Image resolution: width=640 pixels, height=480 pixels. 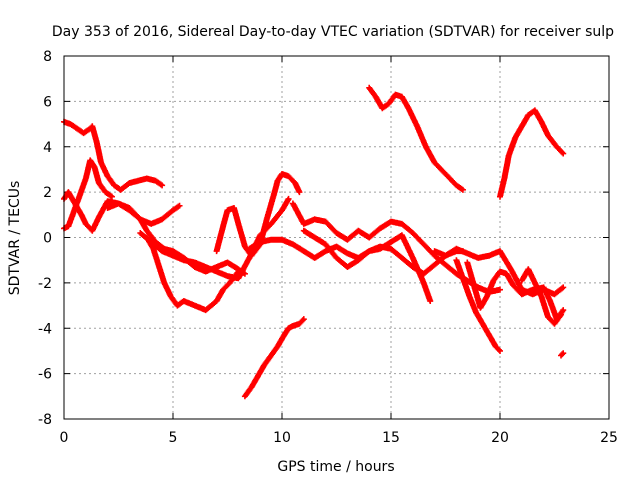 What do you see at coordinates (45, 284) in the screenshot?
I see `y-tick-label: -2` at bounding box center [45, 284].